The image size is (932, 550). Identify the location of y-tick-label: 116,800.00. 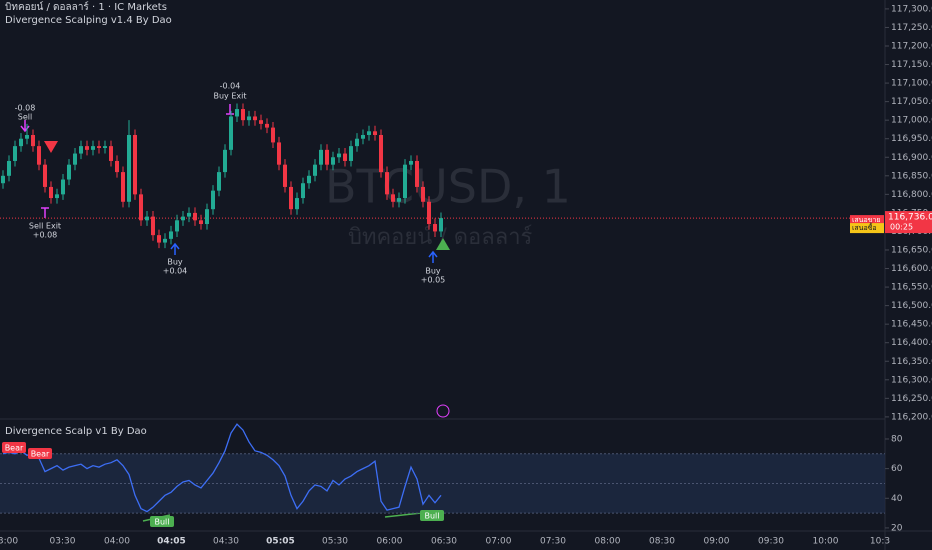
(911, 195).